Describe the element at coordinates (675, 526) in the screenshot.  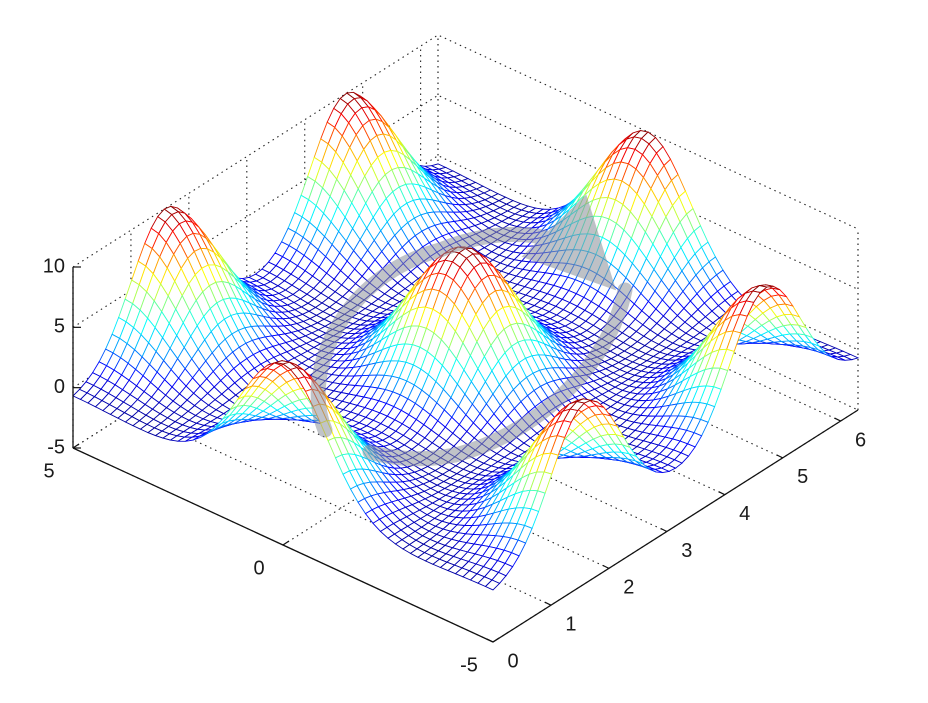
I see `x-axis-line` at that location.